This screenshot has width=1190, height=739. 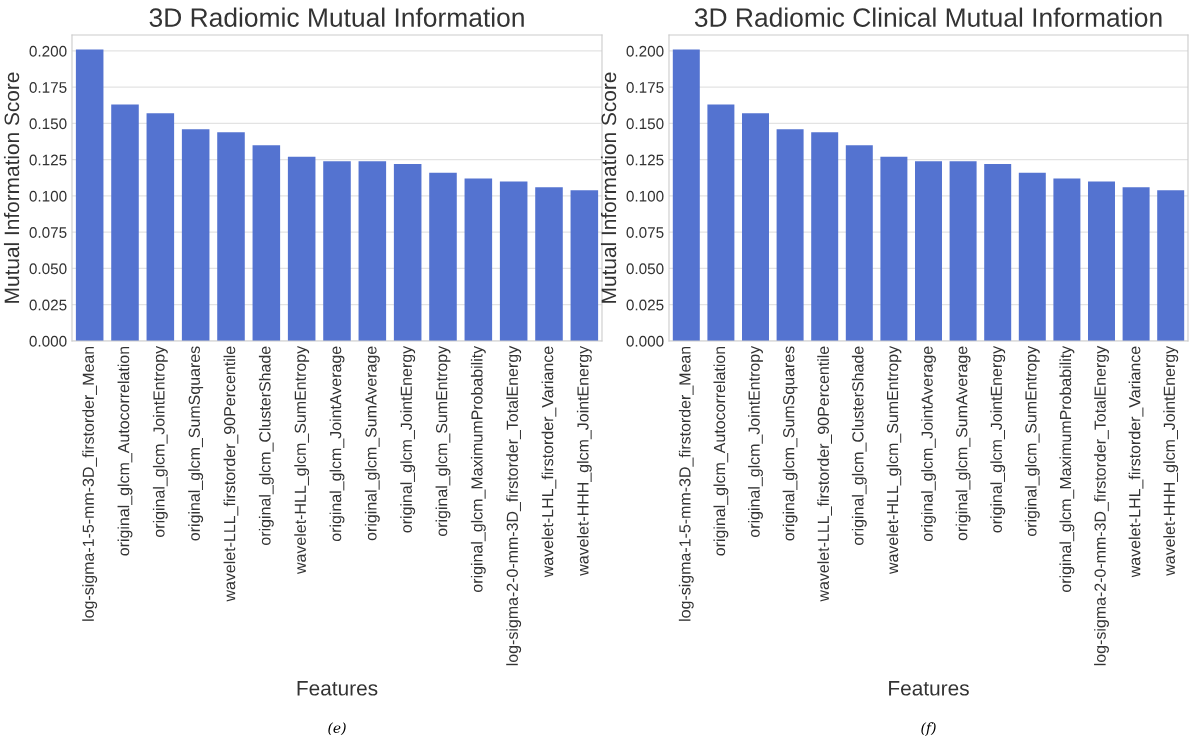 What do you see at coordinates (928, 17) in the screenshot?
I see `chart-title: 3D Radiomic Clinical Mutual Information` at bounding box center [928, 17].